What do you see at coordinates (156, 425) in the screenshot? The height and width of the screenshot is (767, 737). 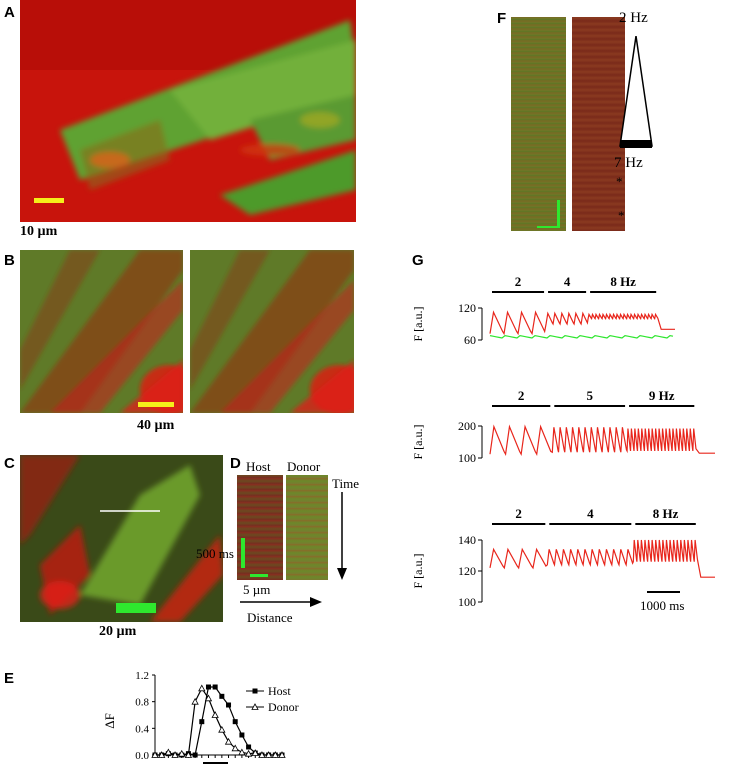 I see `scale-label-b: 40 µm` at bounding box center [156, 425].